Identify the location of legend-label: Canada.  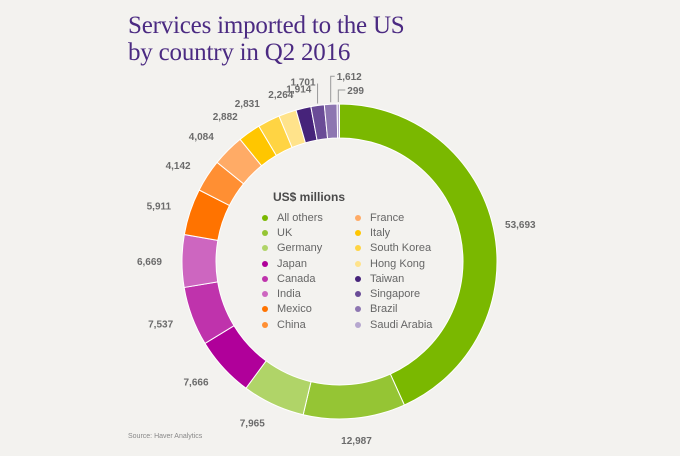
(296, 278).